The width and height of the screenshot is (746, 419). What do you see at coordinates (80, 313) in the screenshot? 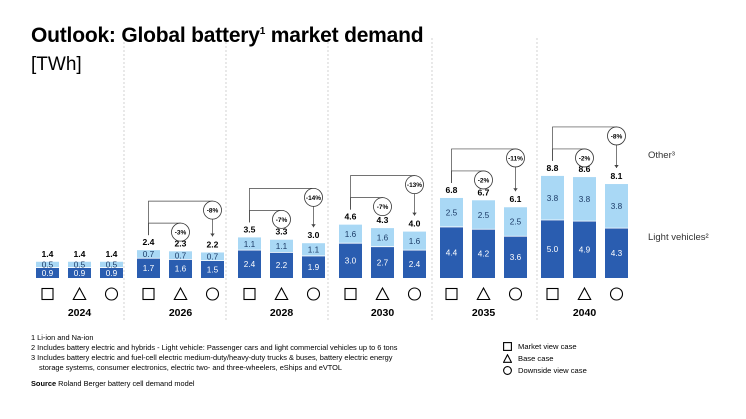
I see `year-label: 2024` at bounding box center [80, 313].